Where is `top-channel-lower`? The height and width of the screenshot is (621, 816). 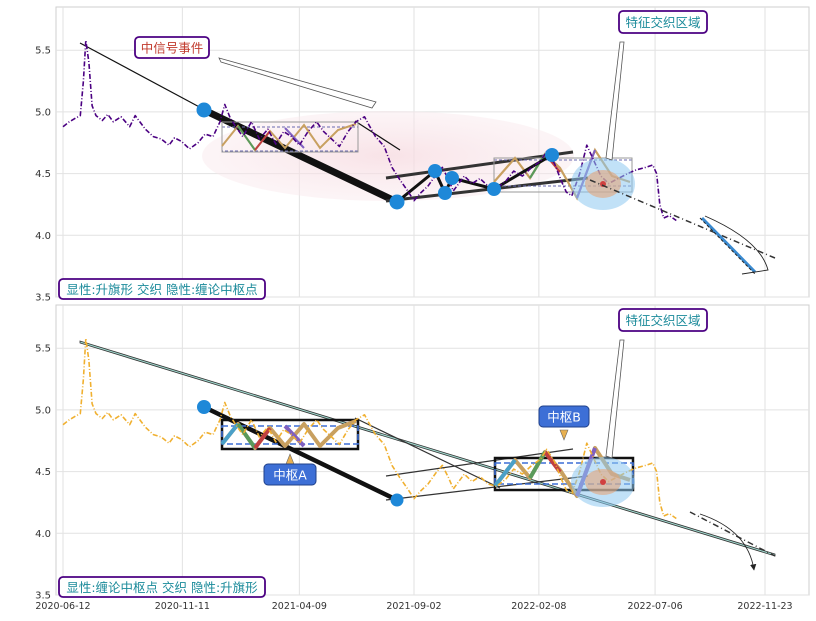 top-channel-lower is located at coordinates (487, 189).